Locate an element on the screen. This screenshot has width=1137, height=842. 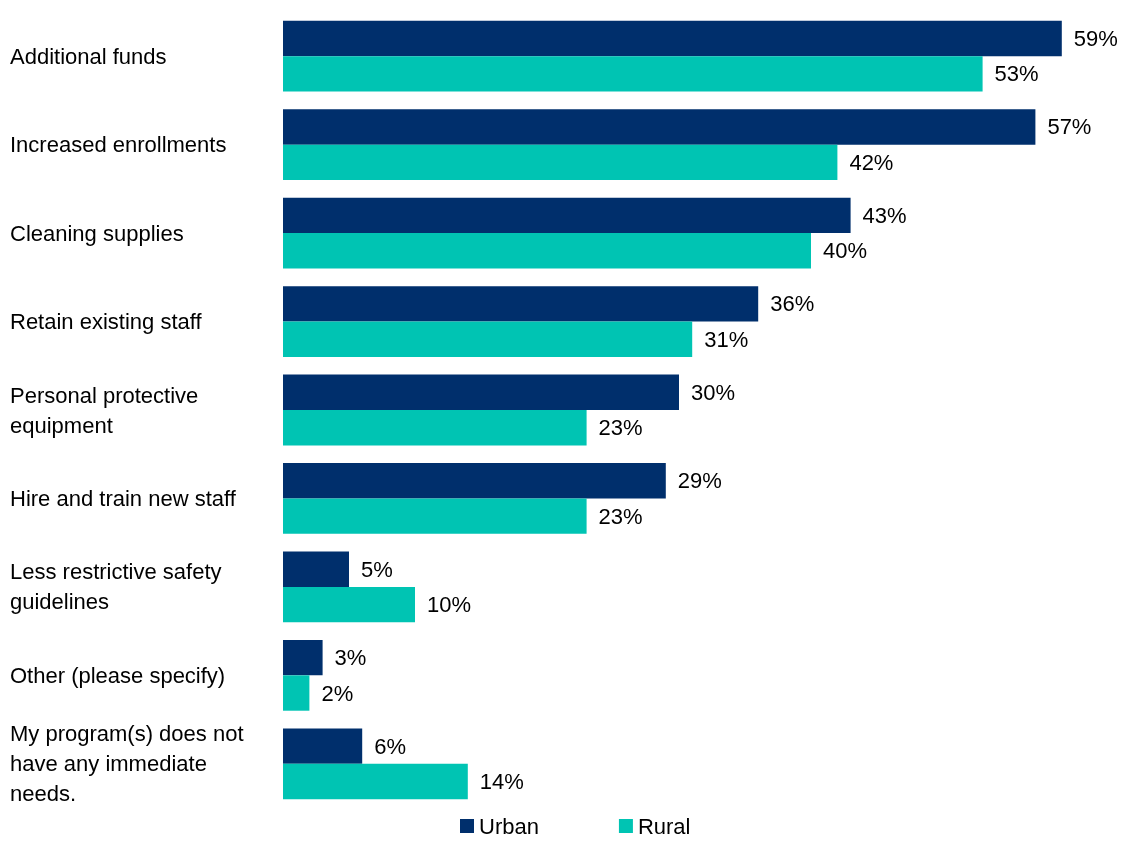
data-label: 43% is located at coordinates (884, 215).